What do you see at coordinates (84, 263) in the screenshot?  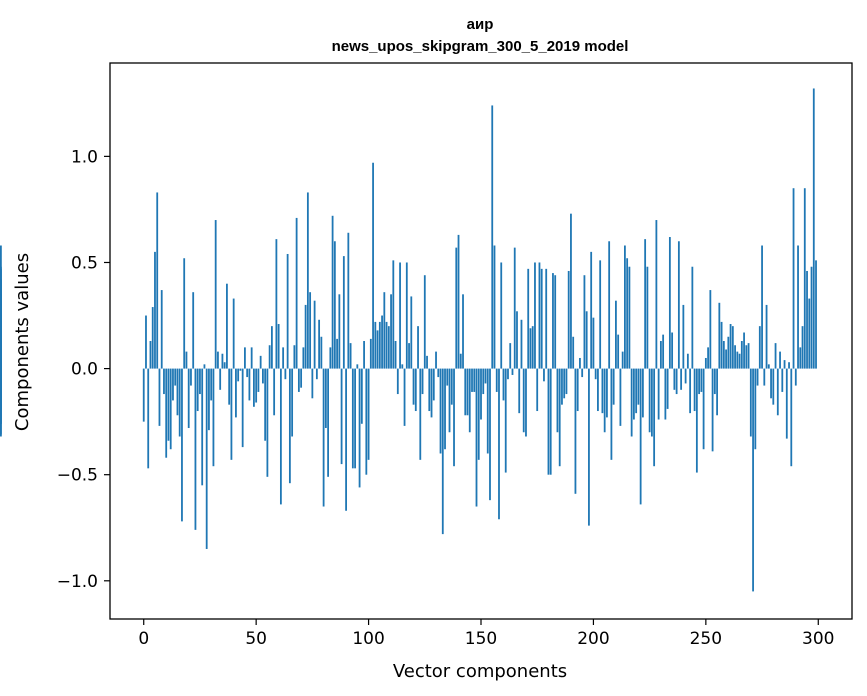 I see `y-tick-label: 0.5` at bounding box center [84, 263].